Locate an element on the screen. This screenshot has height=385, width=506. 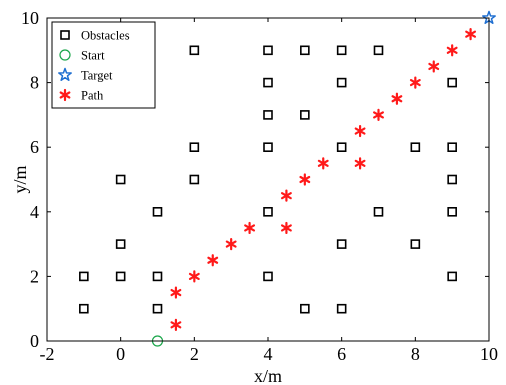
legend-start-marker is located at coordinates (65, 55).